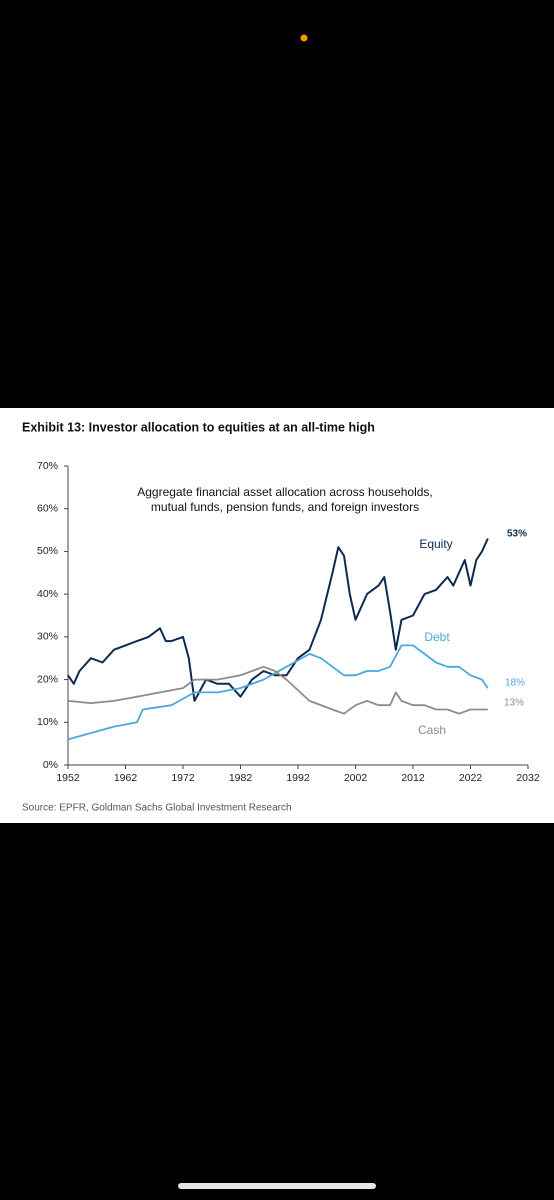  What do you see at coordinates (515, 683) in the screenshot?
I see `end-label: 18%` at bounding box center [515, 683].